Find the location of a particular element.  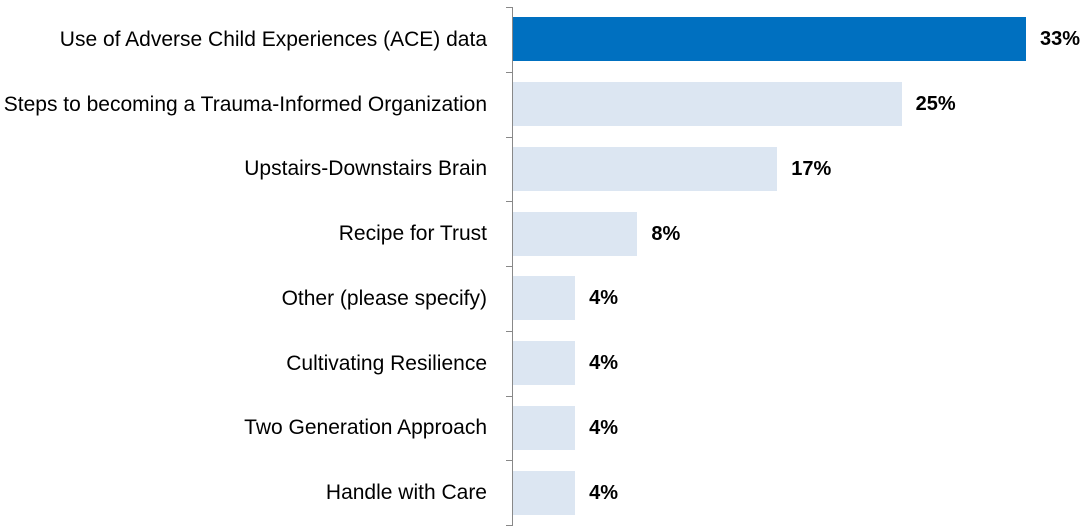

category-label: Other (please specify) is located at coordinates (384, 298).